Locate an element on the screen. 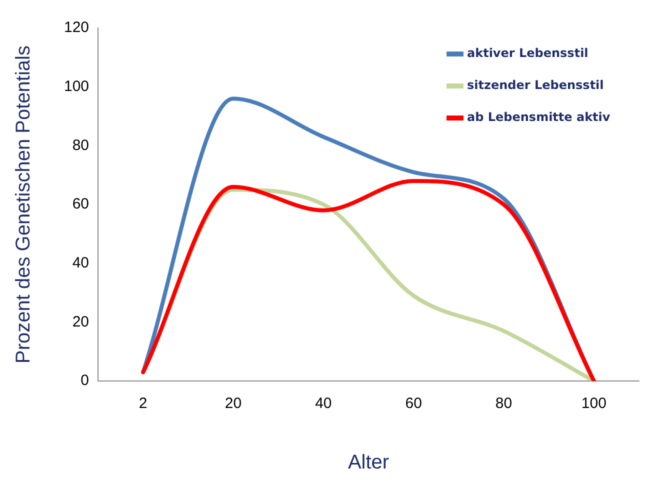 This screenshot has width=667, height=497. y-tick-label: 120 is located at coordinates (77, 27).